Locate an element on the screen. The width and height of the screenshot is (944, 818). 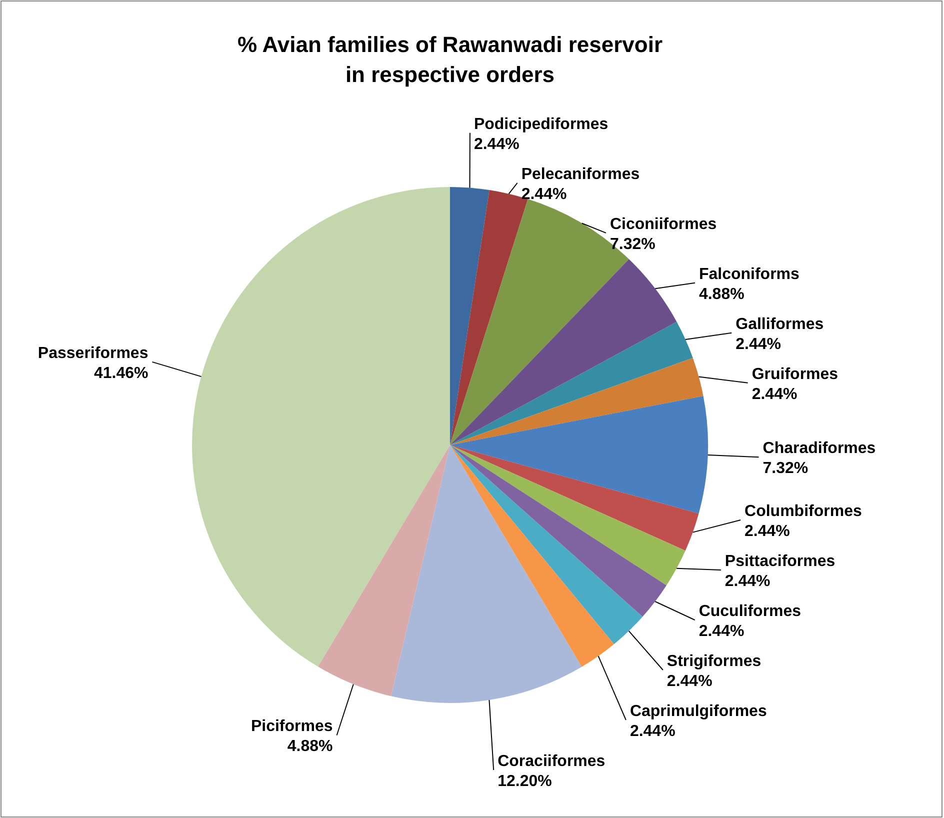
slice-label: Ciconiiformes is located at coordinates (663, 224).